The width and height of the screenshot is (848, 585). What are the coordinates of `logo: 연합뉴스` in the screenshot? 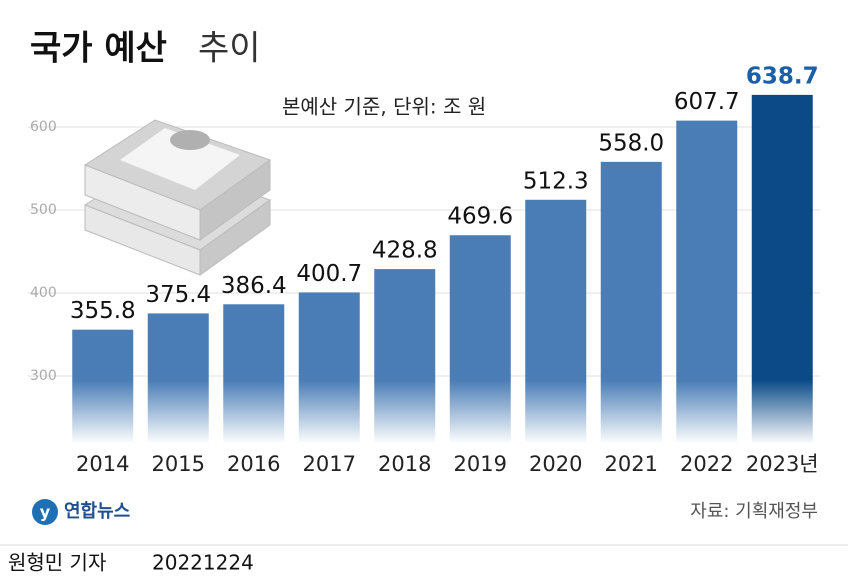 It's located at (97, 511).